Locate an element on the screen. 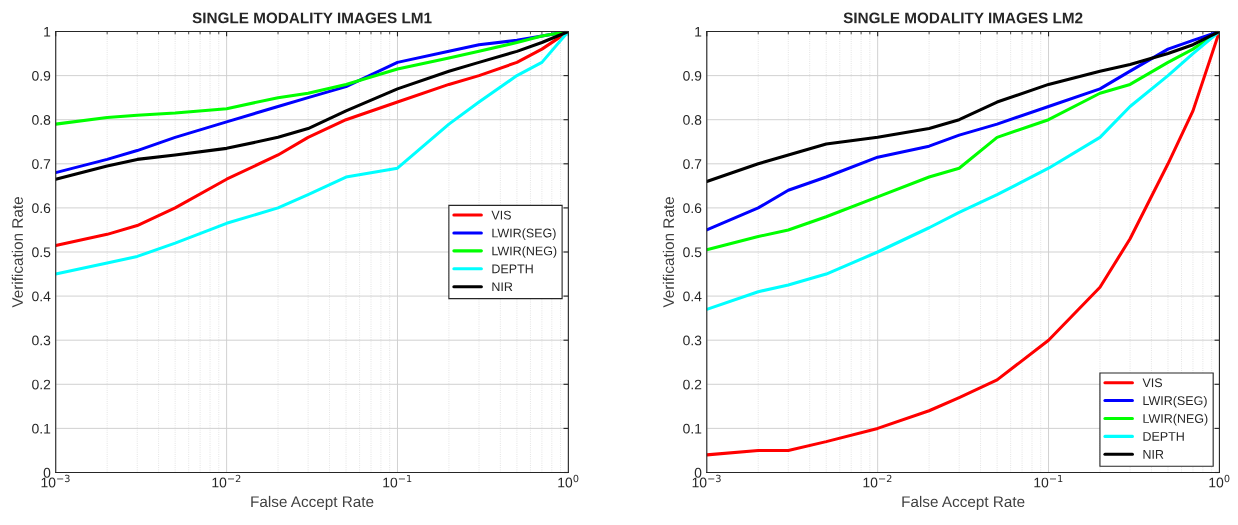 This screenshot has width=1238, height=525. chart-title: SINGLE MODALITY IMAGES LM1 is located at coordinates (312, 18).